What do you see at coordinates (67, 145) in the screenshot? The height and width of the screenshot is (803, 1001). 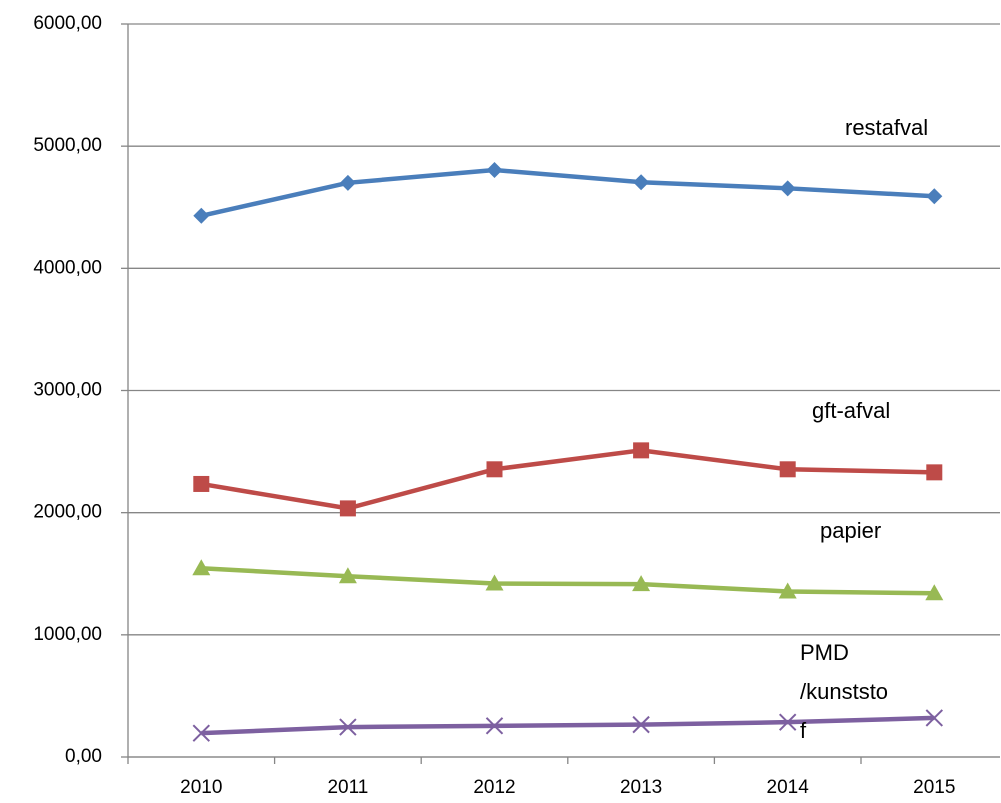 I see `y-tick-label: 5000,00` at bounding box center [67, 145].